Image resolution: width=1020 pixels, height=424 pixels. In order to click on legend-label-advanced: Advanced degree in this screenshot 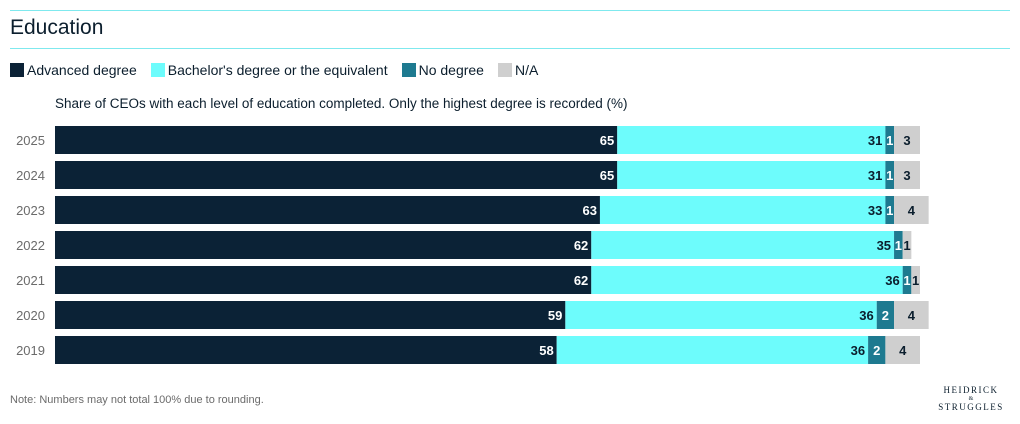, I will do `click(82, 70)`.